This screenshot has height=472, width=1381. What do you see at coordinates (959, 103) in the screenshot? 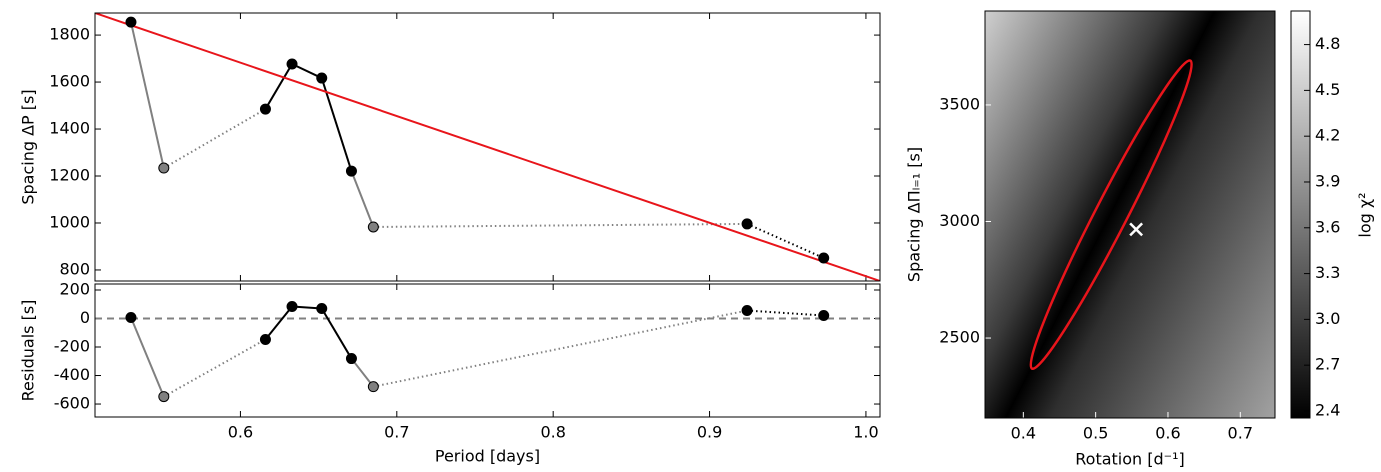
I see `y-tick-label: 3500` at bounding box center [959, 103].